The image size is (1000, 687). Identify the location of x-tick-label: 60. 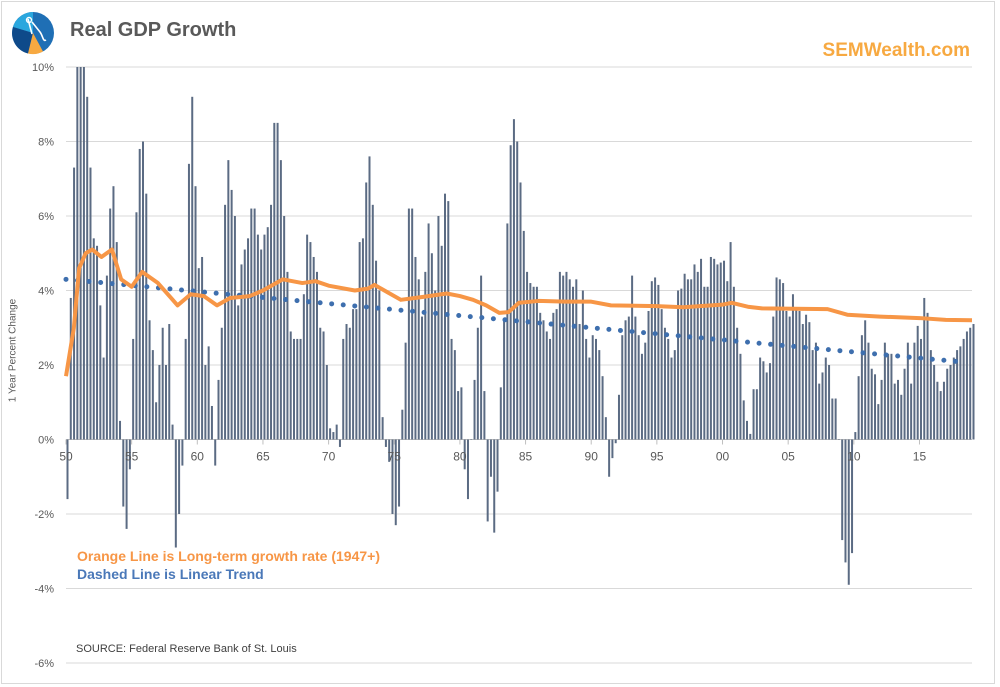
(198, 457).